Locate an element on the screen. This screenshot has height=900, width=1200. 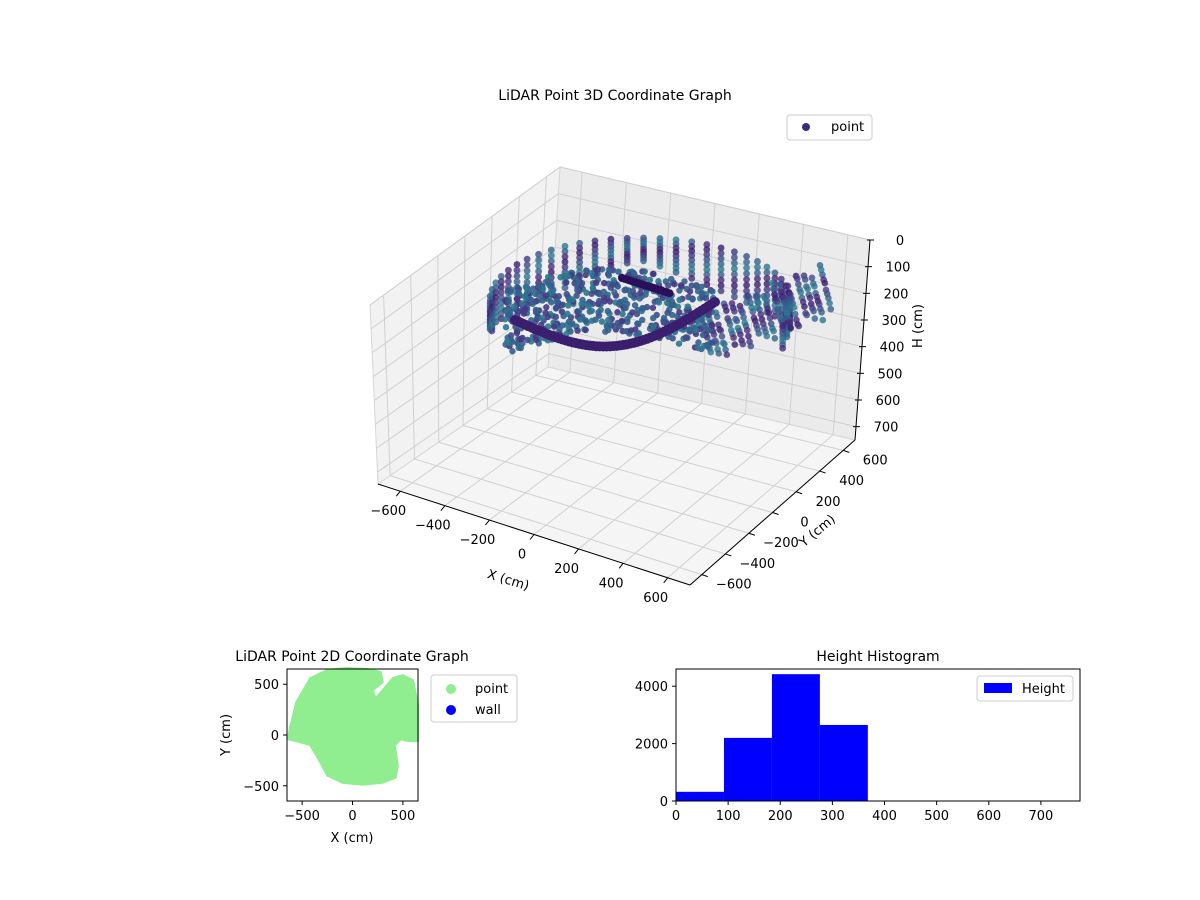
y-tick-label-3d: 0 is located at coordinates (804, 523).